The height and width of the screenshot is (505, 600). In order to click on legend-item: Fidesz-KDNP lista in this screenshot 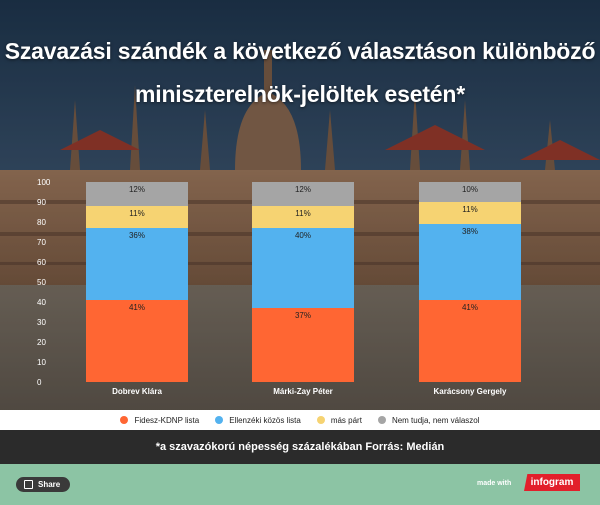, I will do `click(159, 420)`.